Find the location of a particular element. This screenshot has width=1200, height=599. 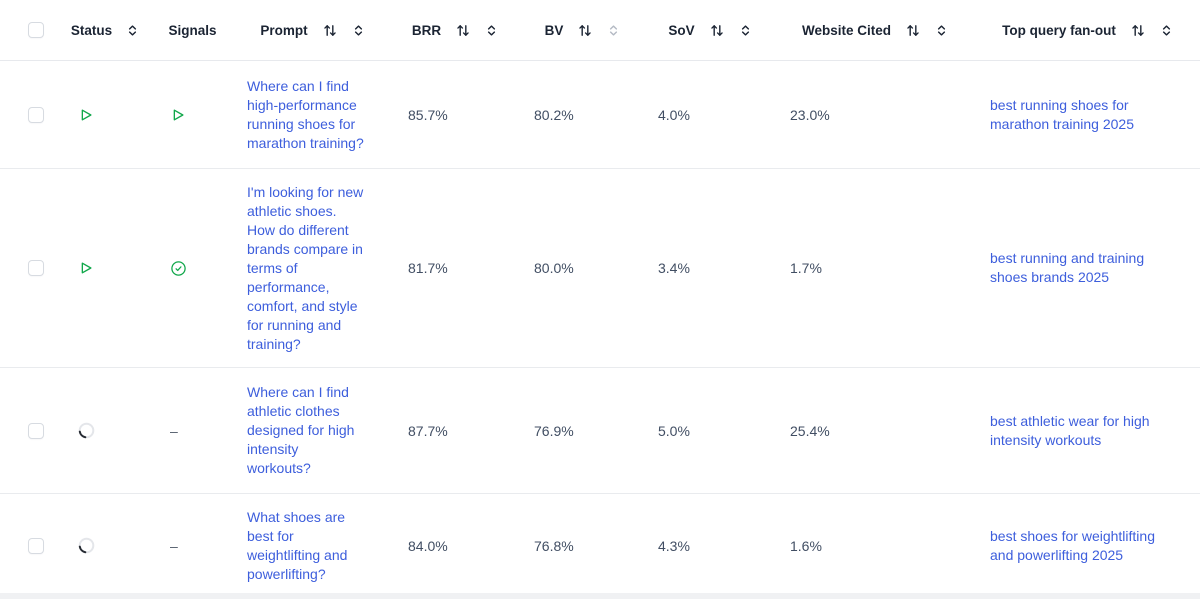

column-label-signals: Signals is located at coordinates (192, 30).